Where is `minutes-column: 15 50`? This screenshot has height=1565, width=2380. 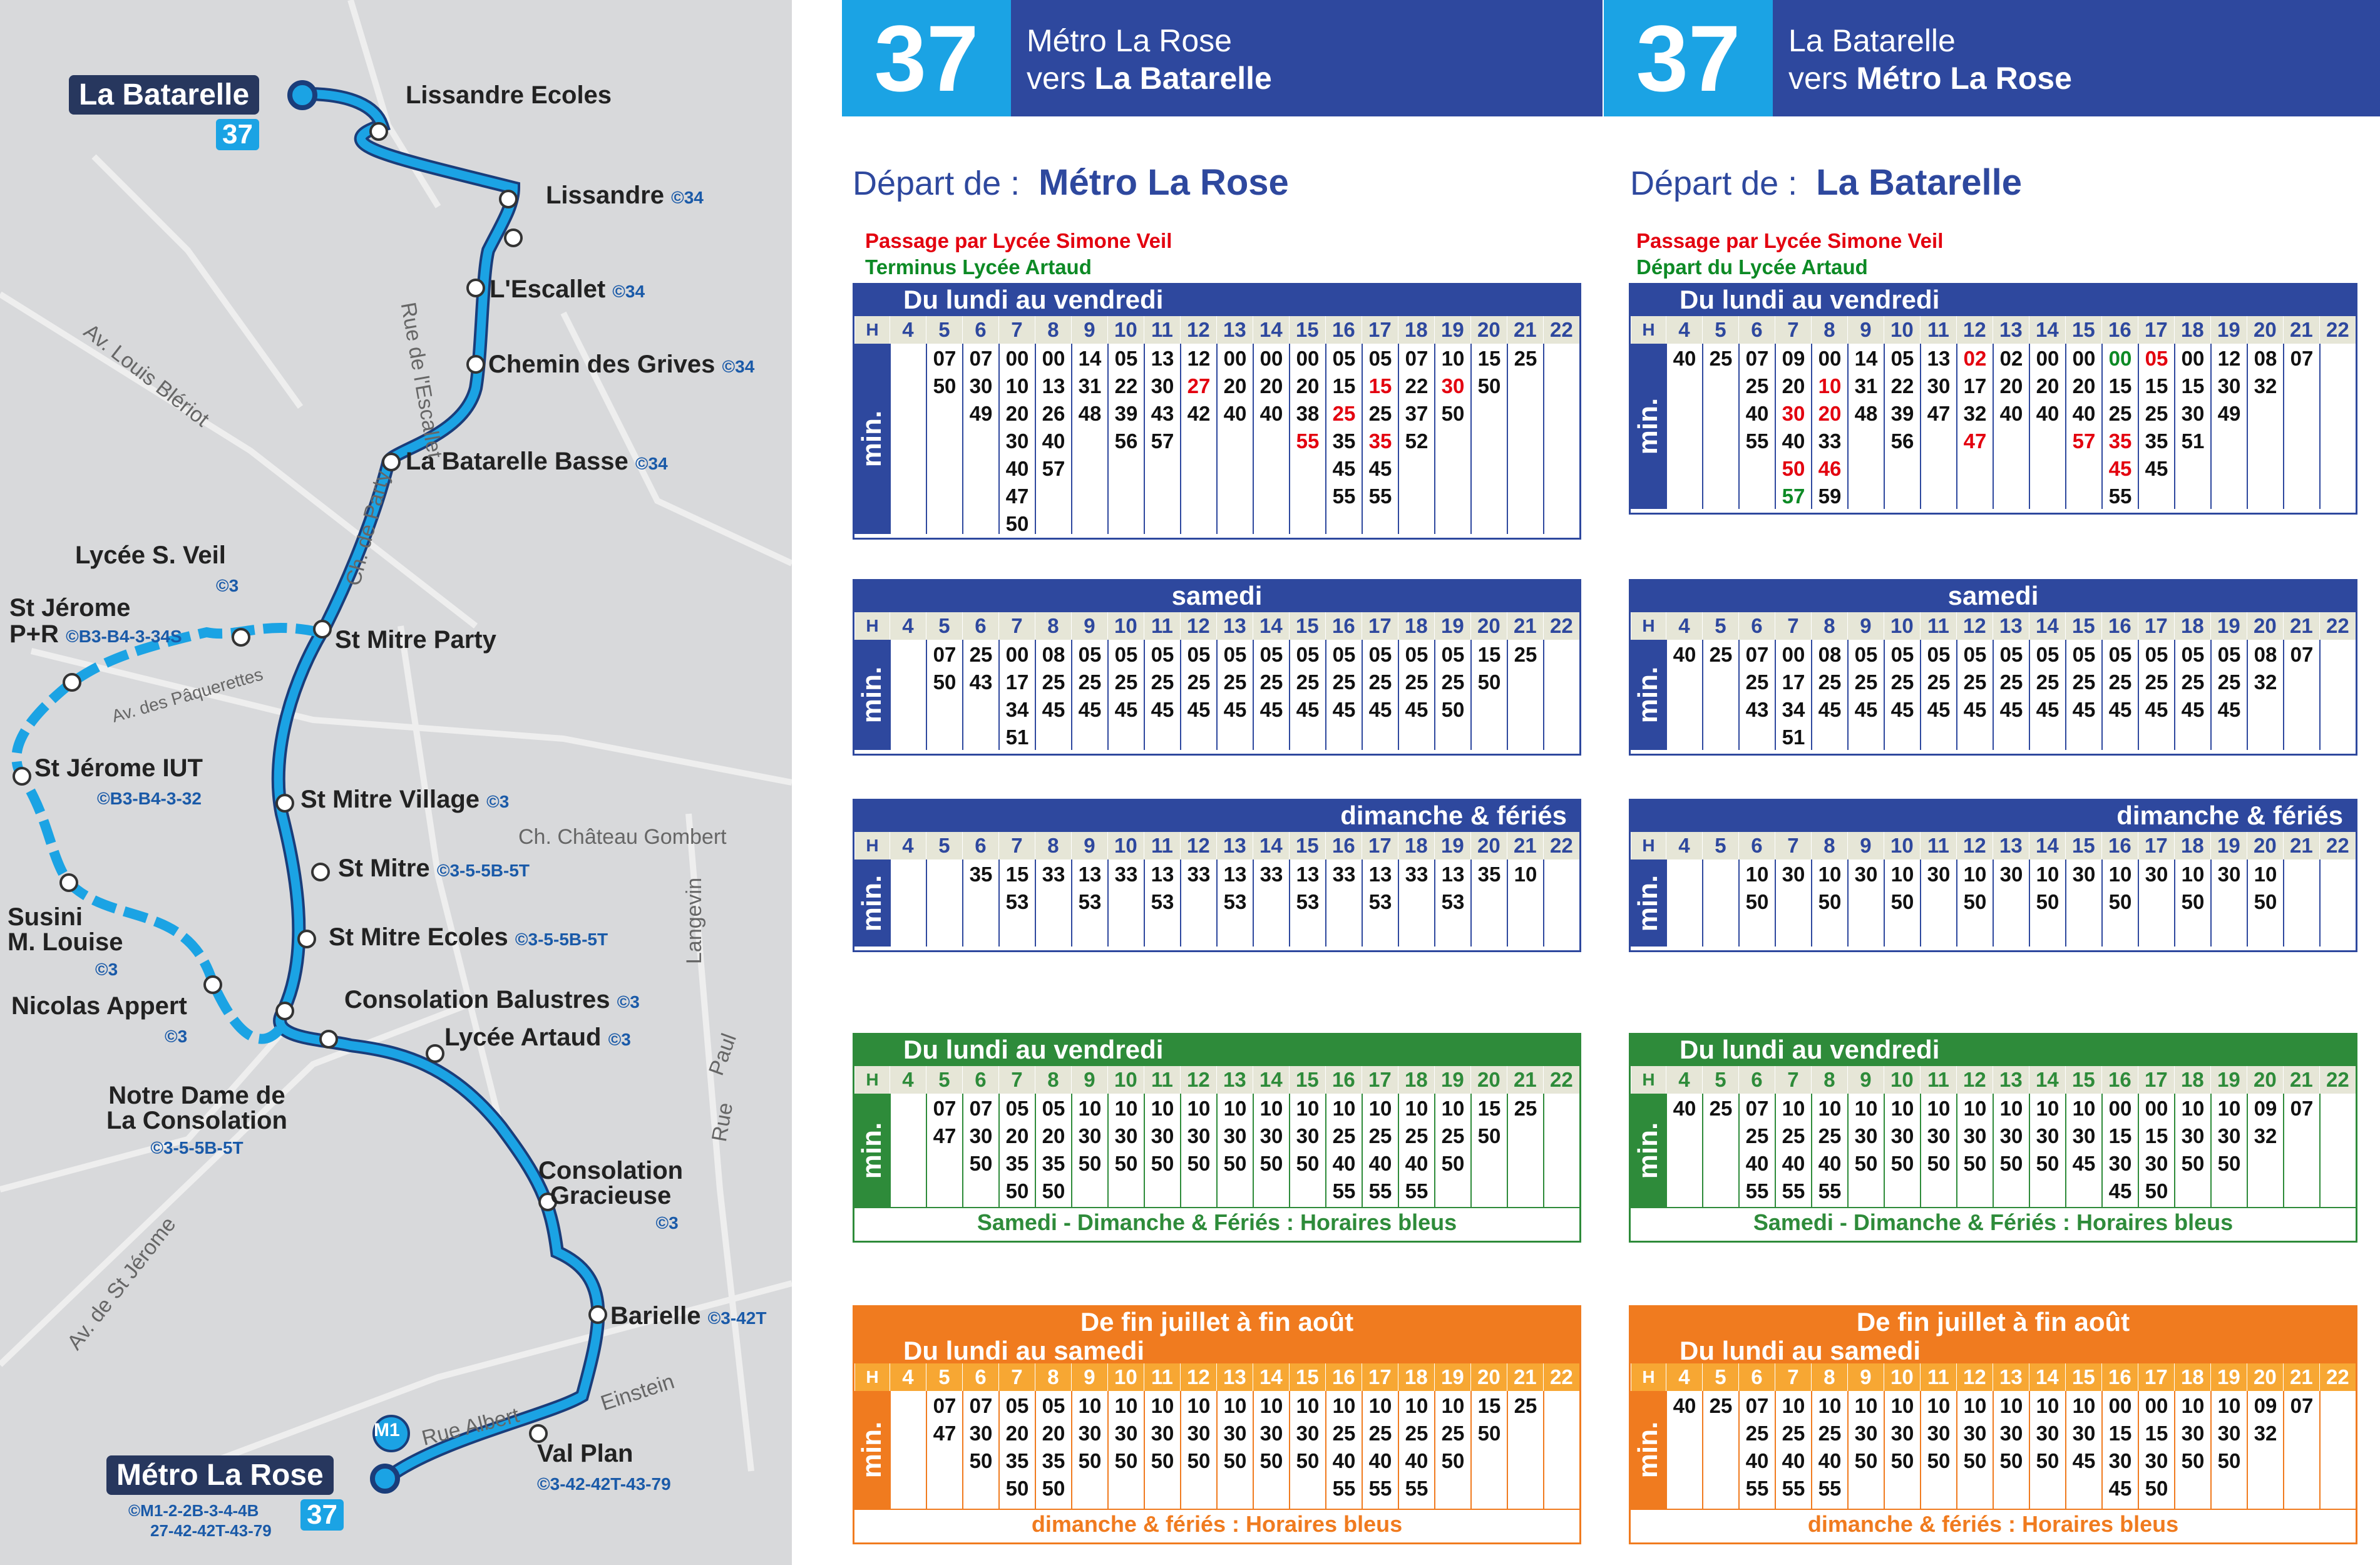 minutes-column: 15 50 is located at coordinates (1489, 1450).